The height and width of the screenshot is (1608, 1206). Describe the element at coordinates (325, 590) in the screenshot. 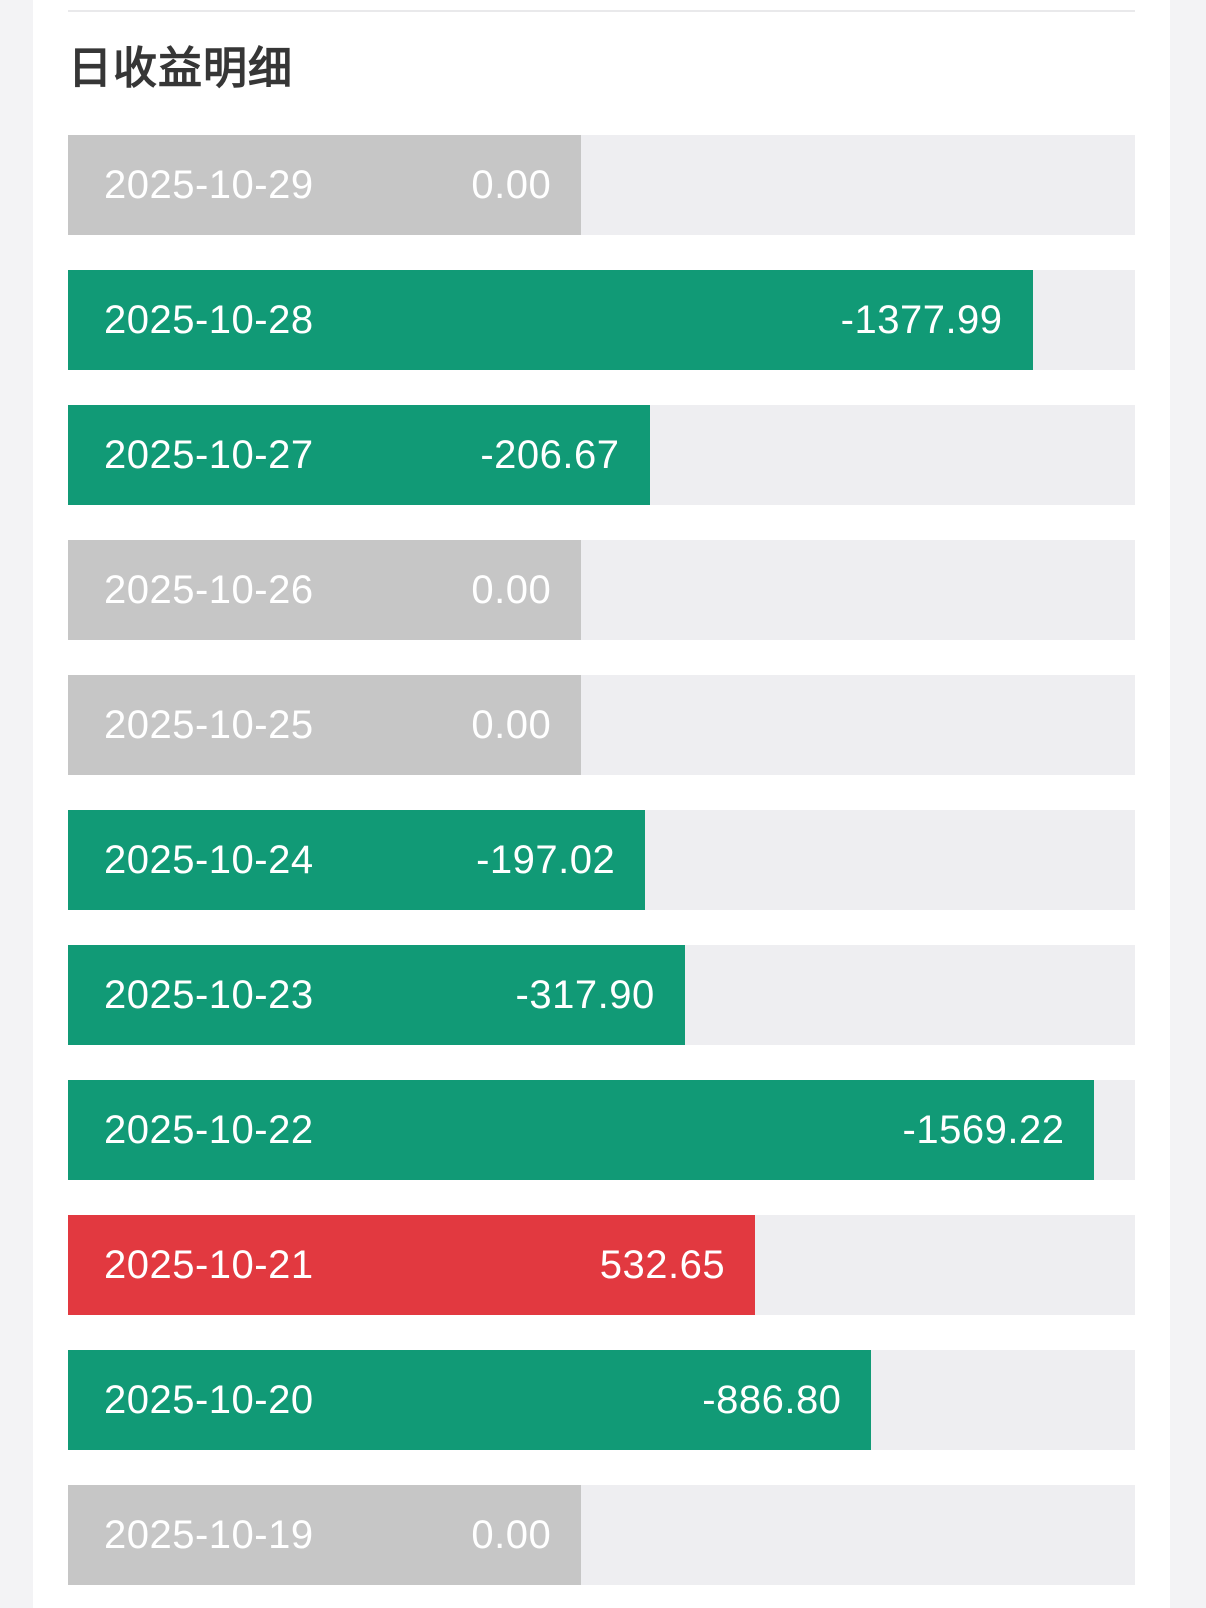

I see `daily-profit-bar: 2025-10-26 0.00` at that location.